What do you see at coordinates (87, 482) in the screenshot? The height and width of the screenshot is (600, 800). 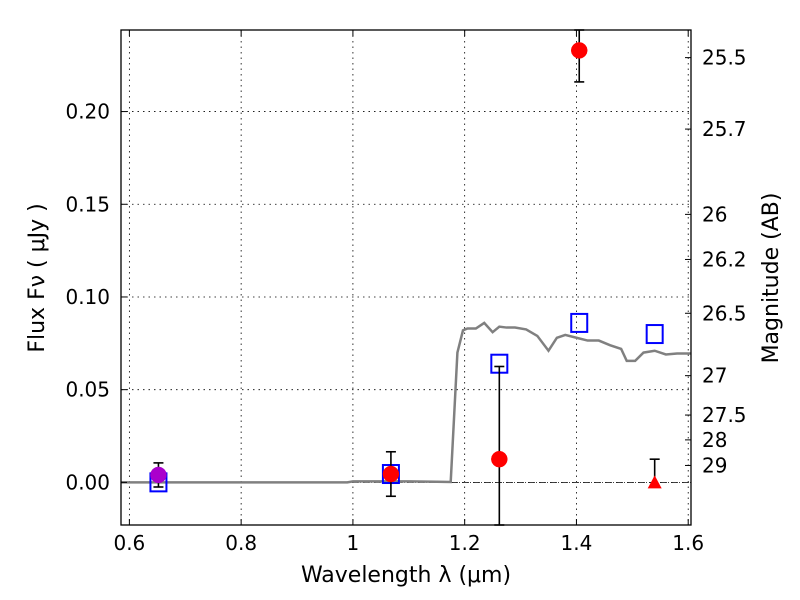 I see `y-tick-label: 0.00` at bounding box center [87, 482].